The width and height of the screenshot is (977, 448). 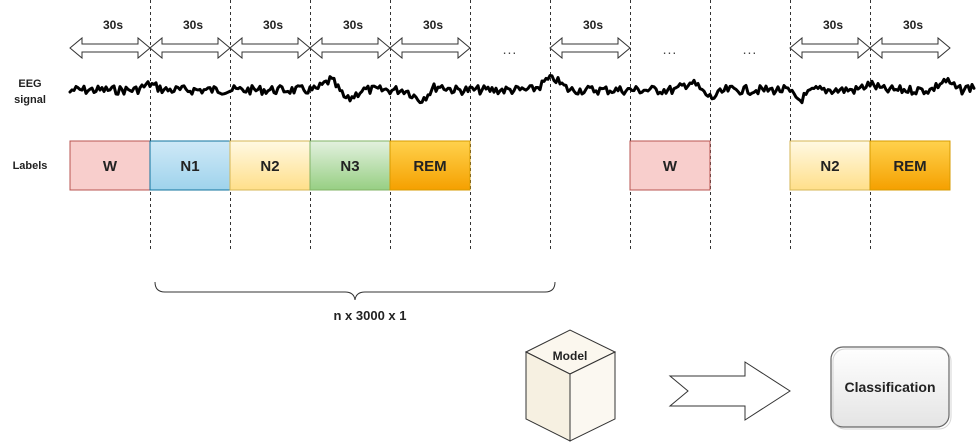 I want to click on stage-box-n3, so click(x=350, y=165).